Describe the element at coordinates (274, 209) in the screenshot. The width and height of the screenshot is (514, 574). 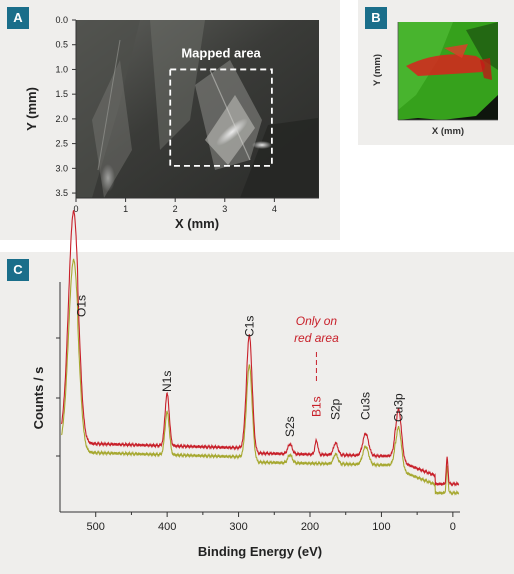
I see `panel-a-x-tick-label: 4` at that location.